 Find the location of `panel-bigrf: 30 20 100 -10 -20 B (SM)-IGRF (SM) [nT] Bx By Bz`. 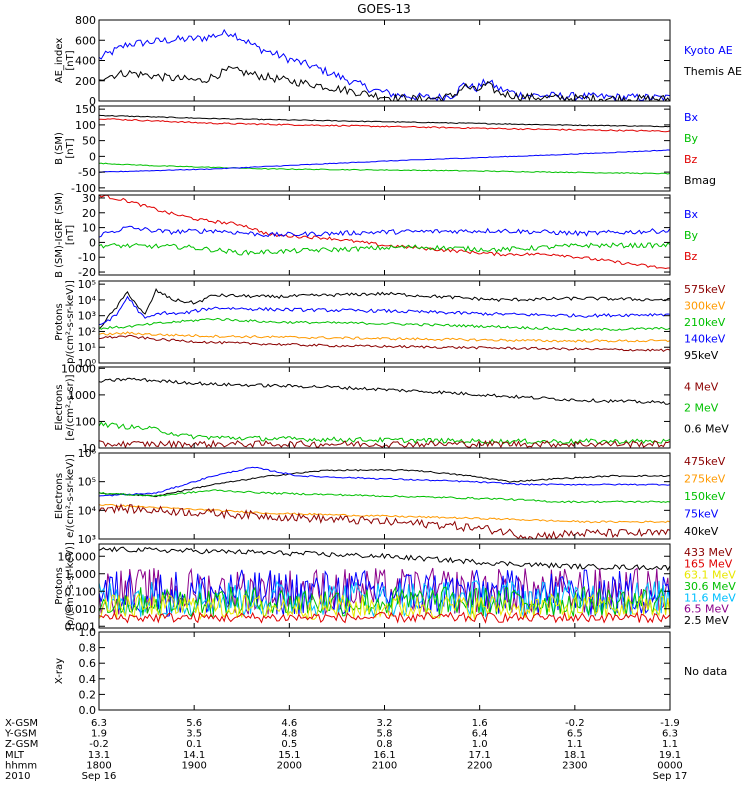

panel-bigrf: 30 20 100 -10 -20 B (SM)-IGRF (SM) [nT] Bx By Bz is located at coordinates (376, 235).